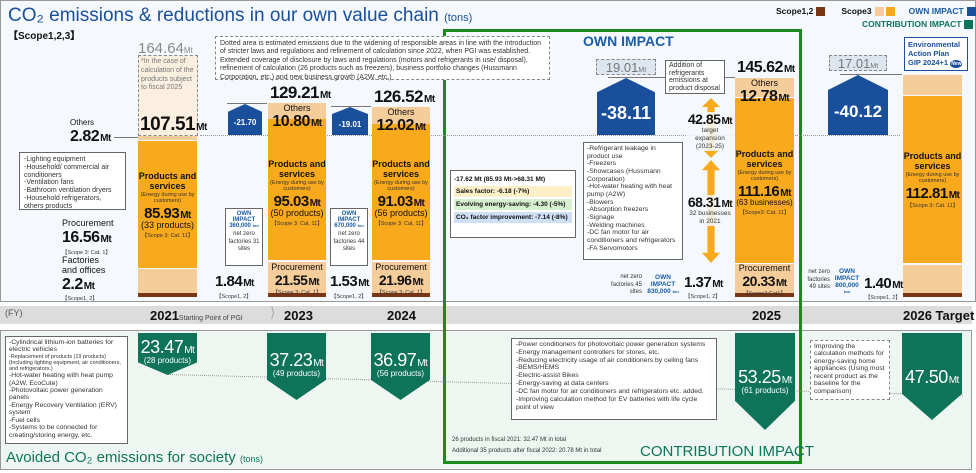 This screenshot has height=473, width=976. What do you see at coordinates (244, 217) in the screenshot?
I see `own-label: OWN IMPACT` at bounding box center [244, 217].